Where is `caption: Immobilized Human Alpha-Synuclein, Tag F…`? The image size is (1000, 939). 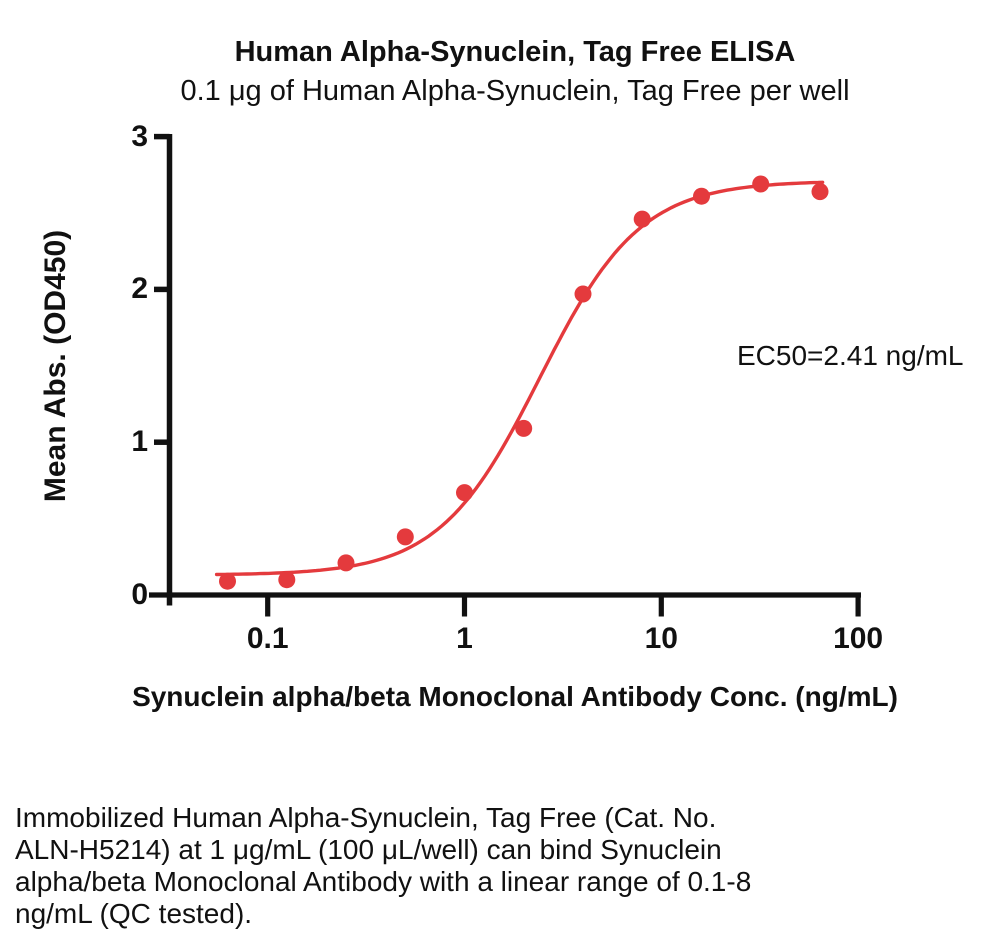
caption: Immobilized Human Alpha-Synuclein, Tag F… is located at coordinates (383, 866).